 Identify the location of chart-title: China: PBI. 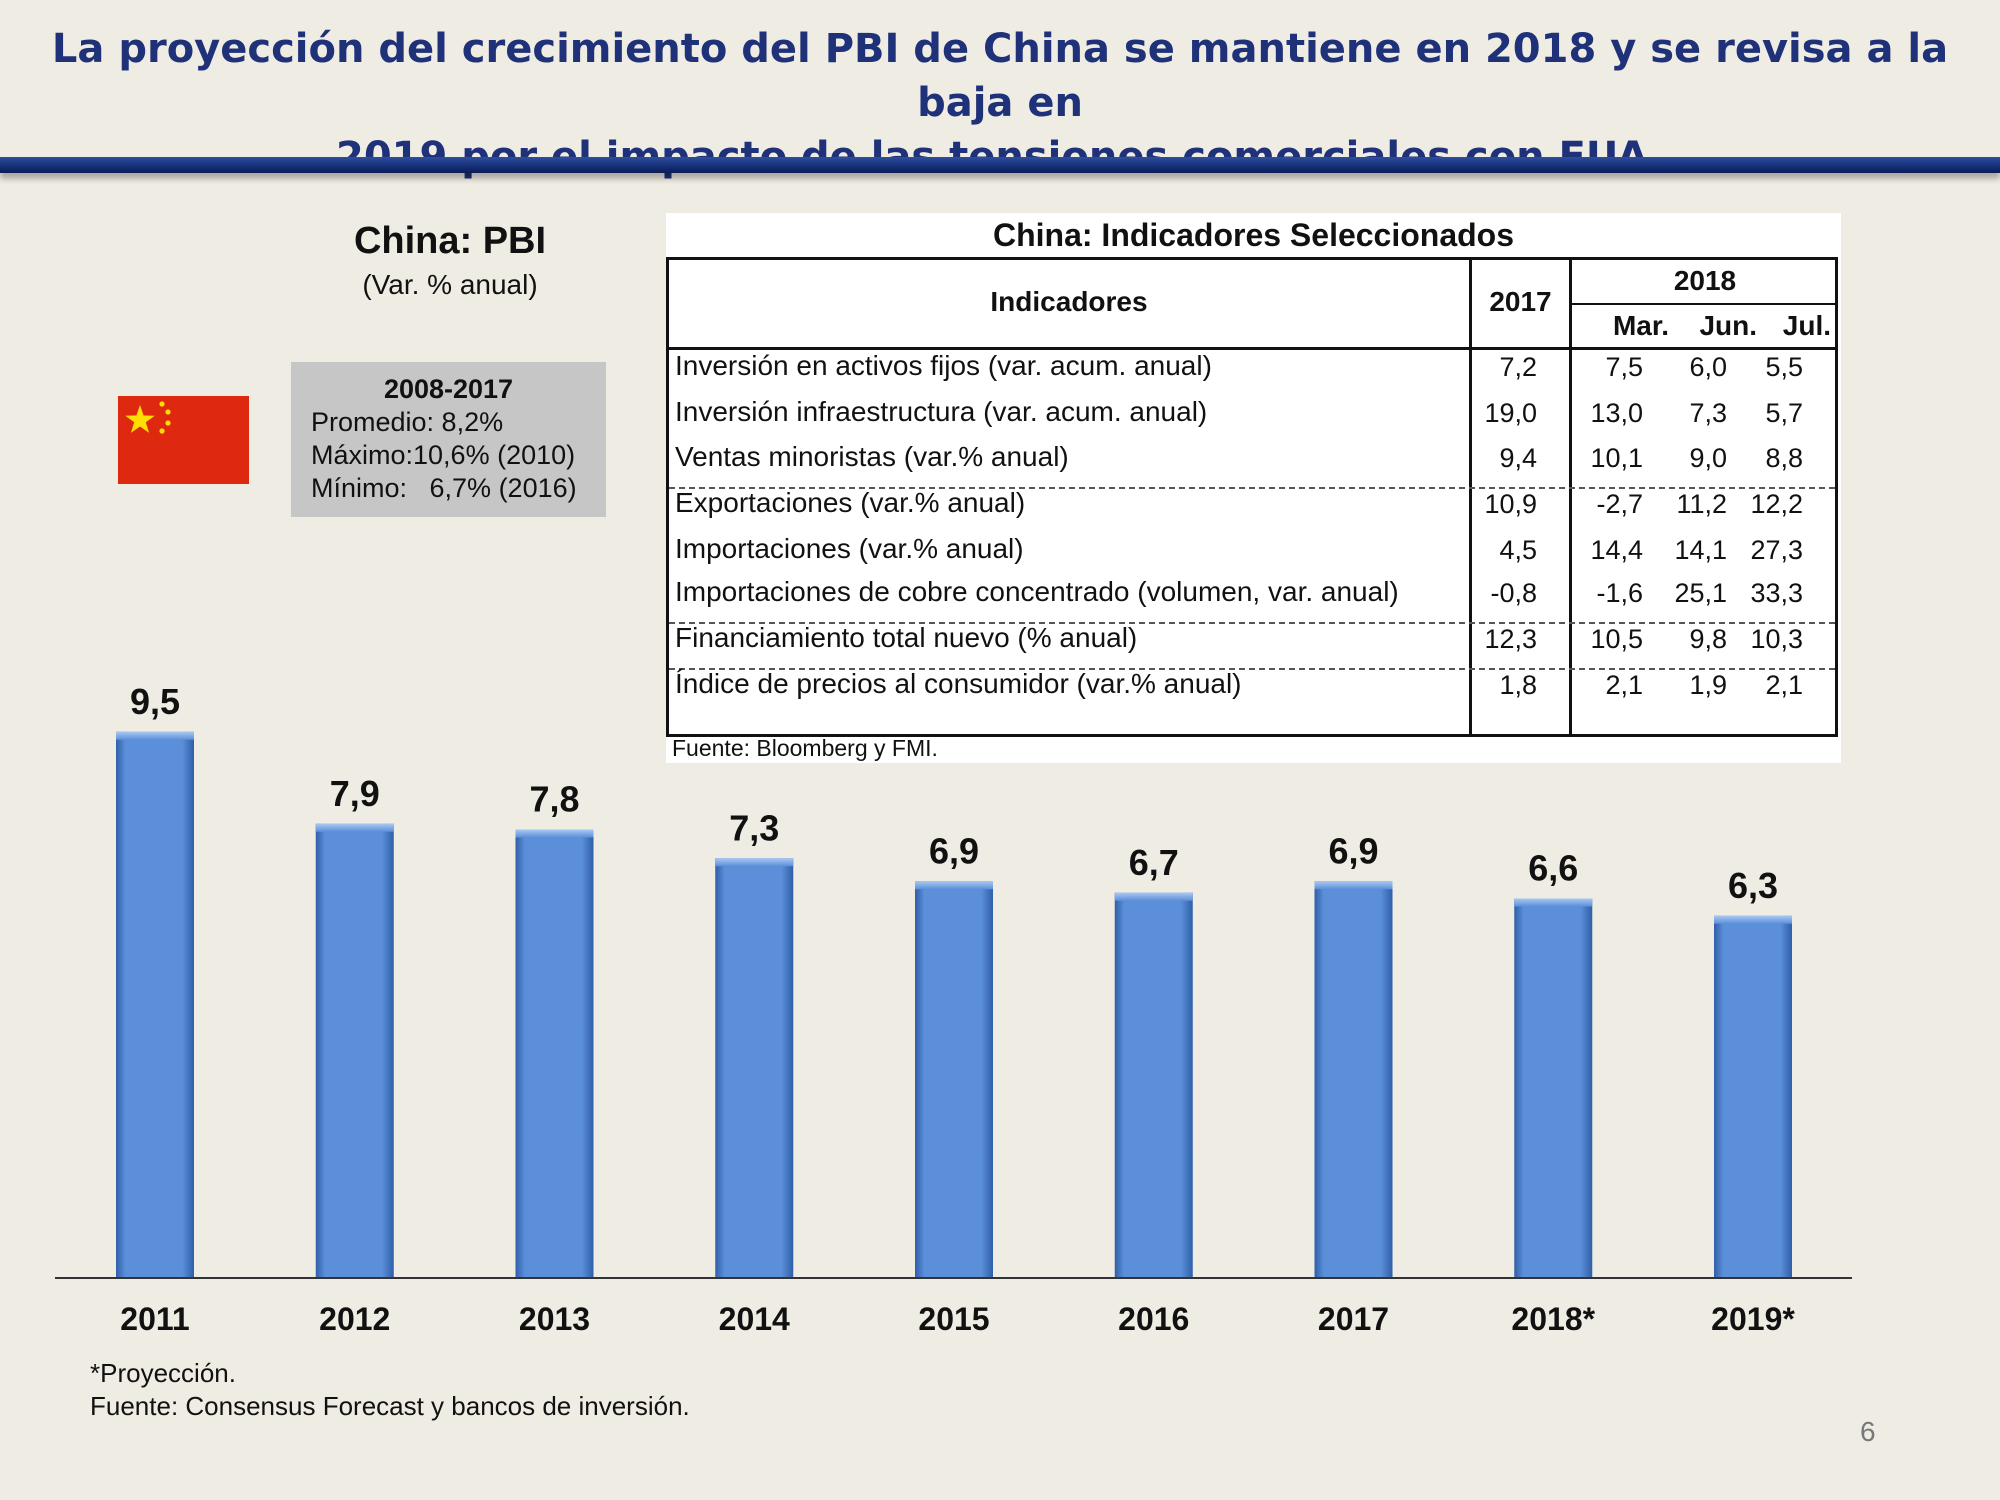
(450, 241).